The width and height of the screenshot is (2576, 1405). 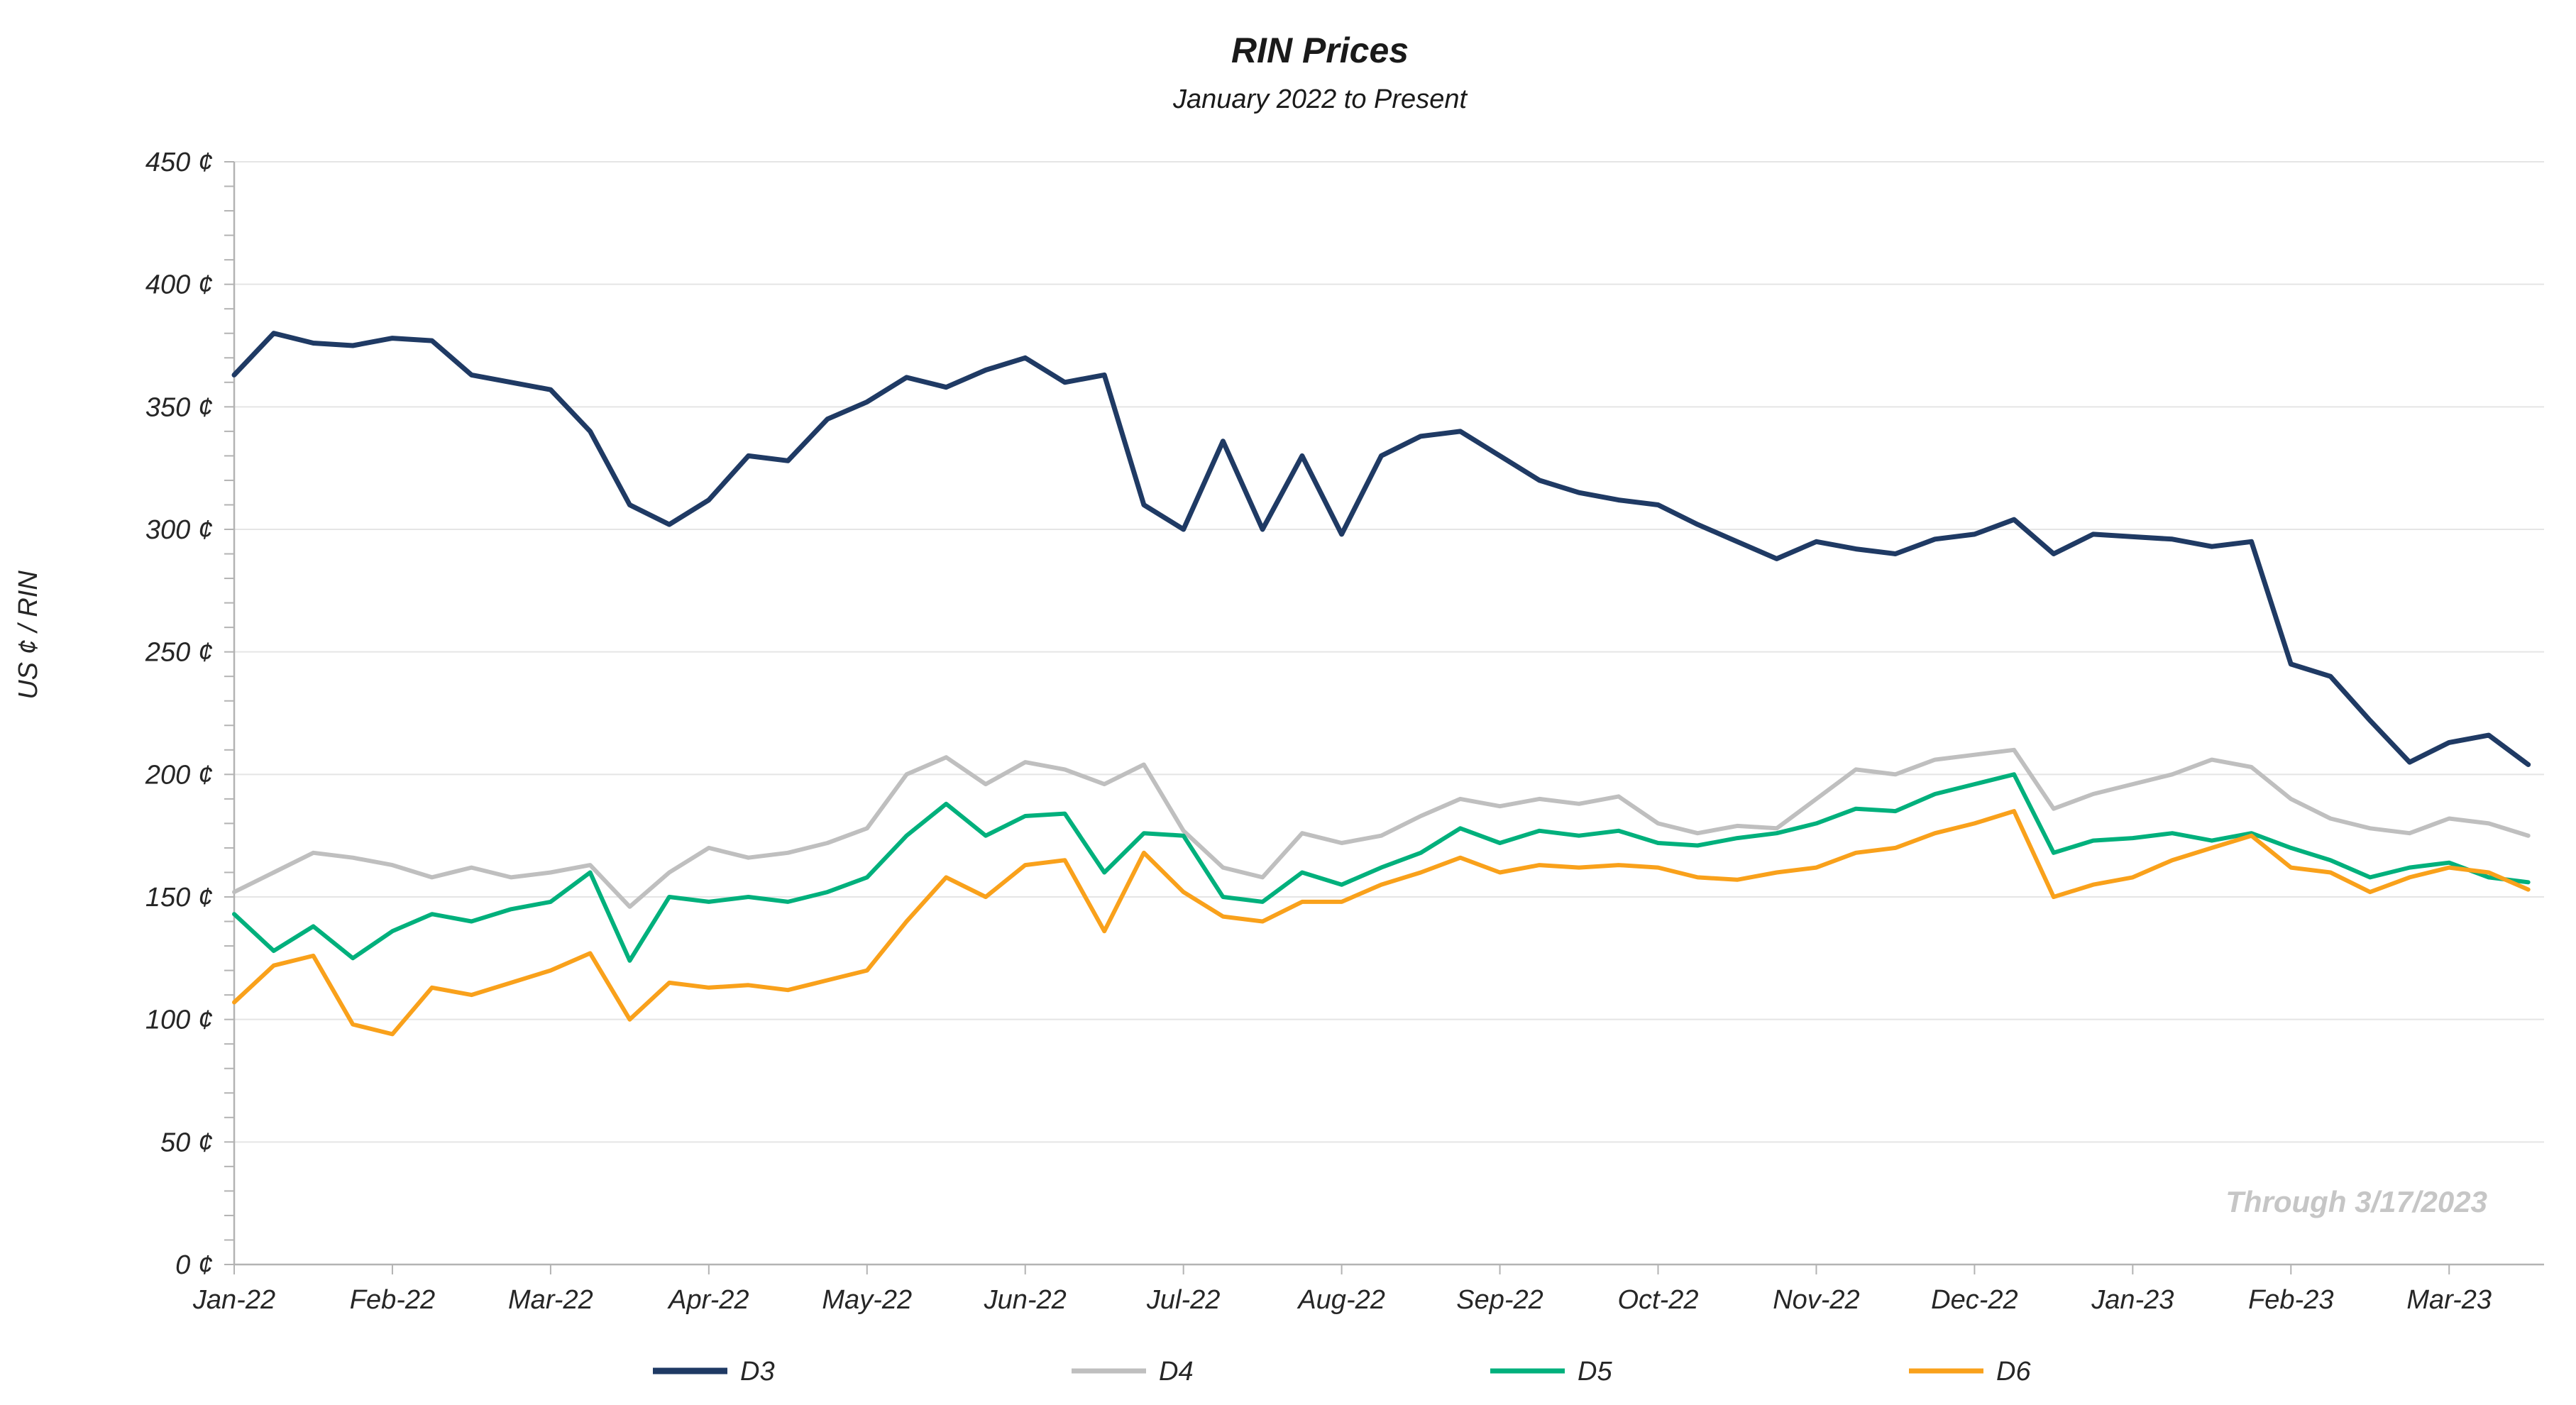 I want to click on through-date-annotation: Through 3/17/2023, so click(x=2356, y=1201).